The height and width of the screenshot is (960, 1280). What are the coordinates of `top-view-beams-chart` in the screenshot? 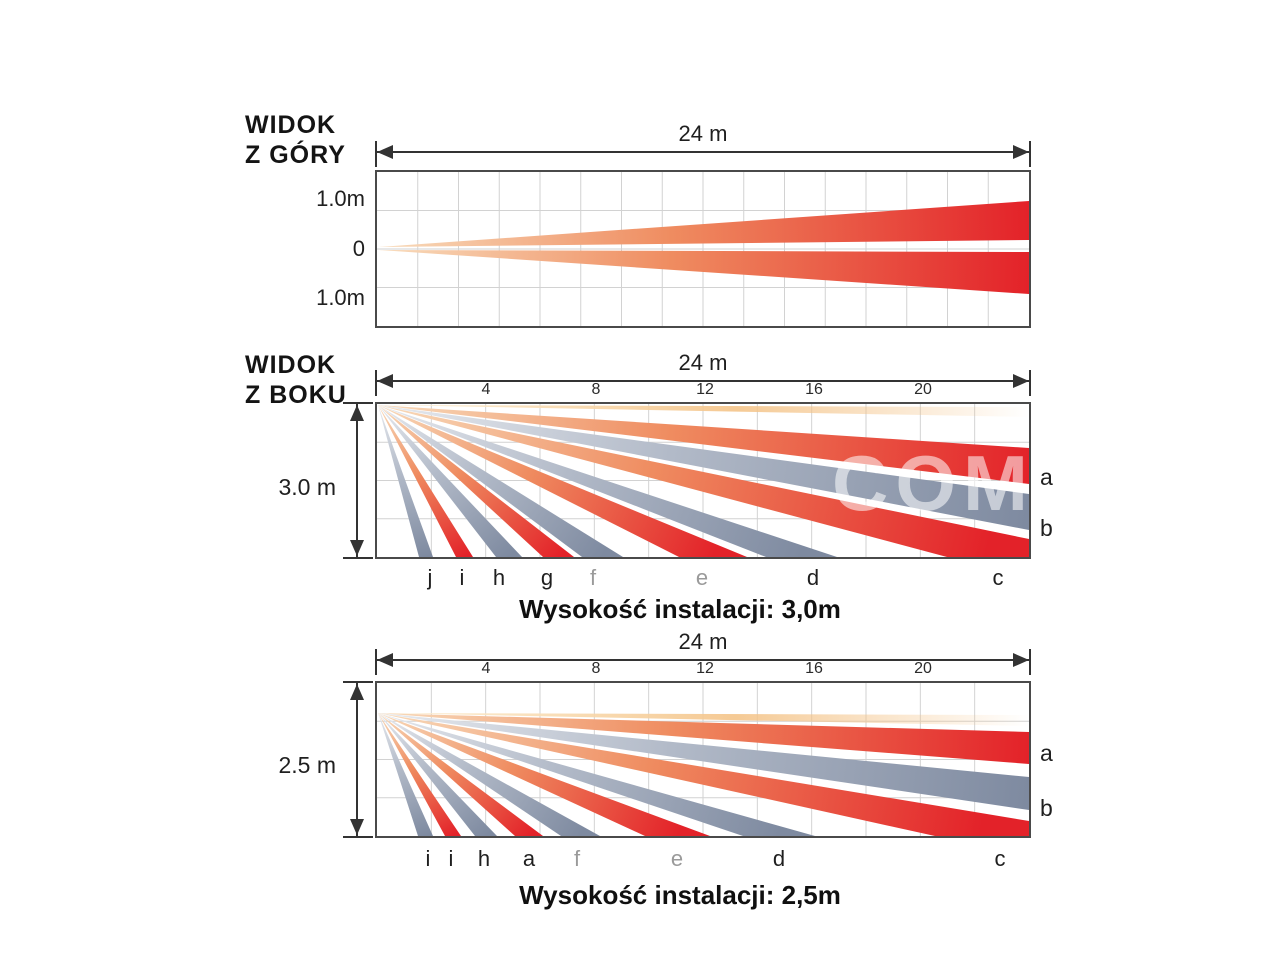 It's located at (703, 249).